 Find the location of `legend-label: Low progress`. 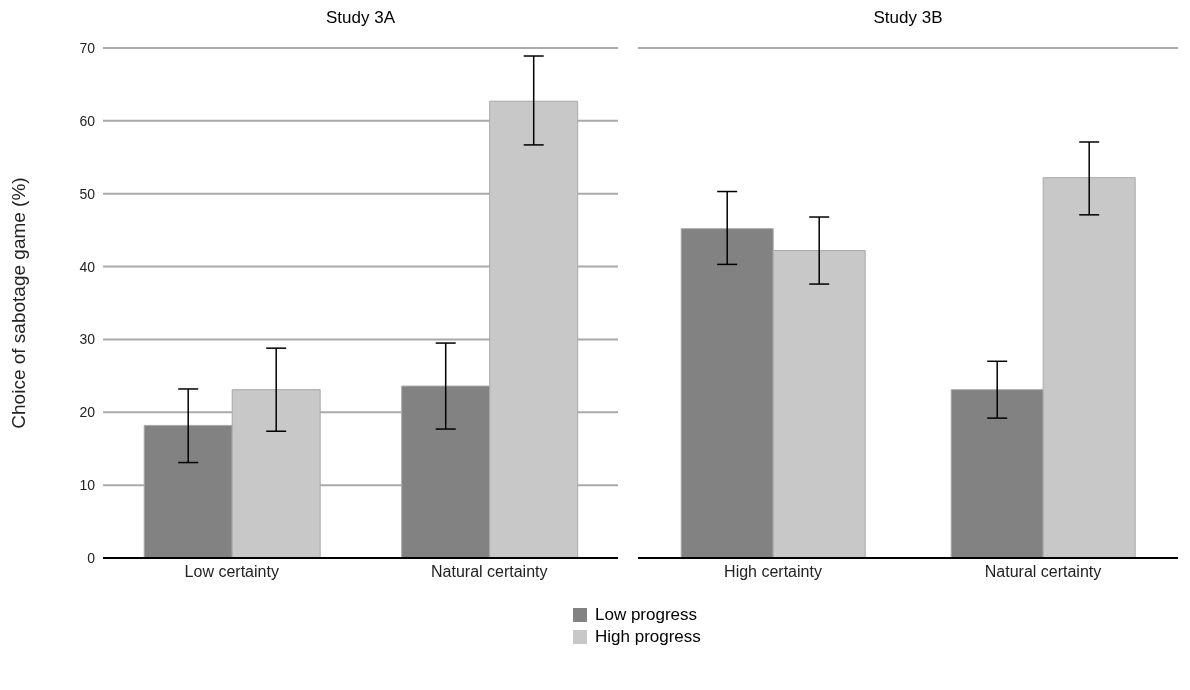

legend-label: Low progress is located at coordinates (646, 615).